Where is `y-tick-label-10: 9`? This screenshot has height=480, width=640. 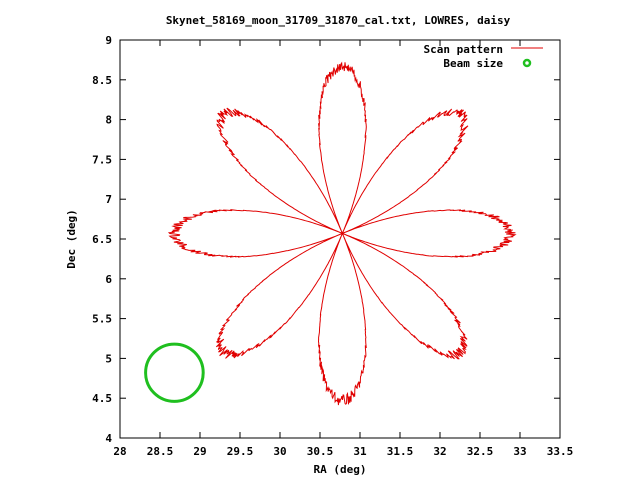
y-tick-label-10: 9 is located at coordinates (108, 40).